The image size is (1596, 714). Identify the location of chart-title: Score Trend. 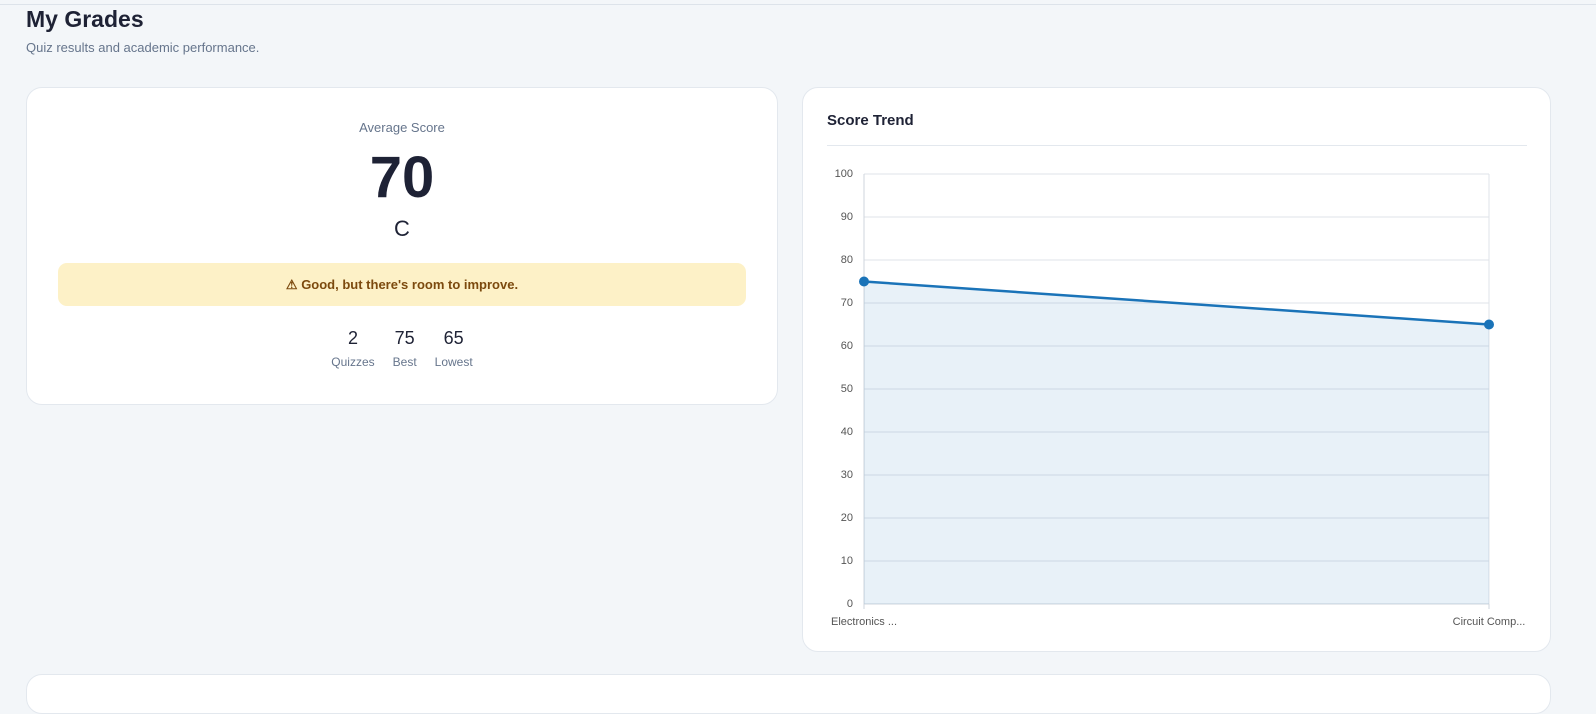
(870, 120).